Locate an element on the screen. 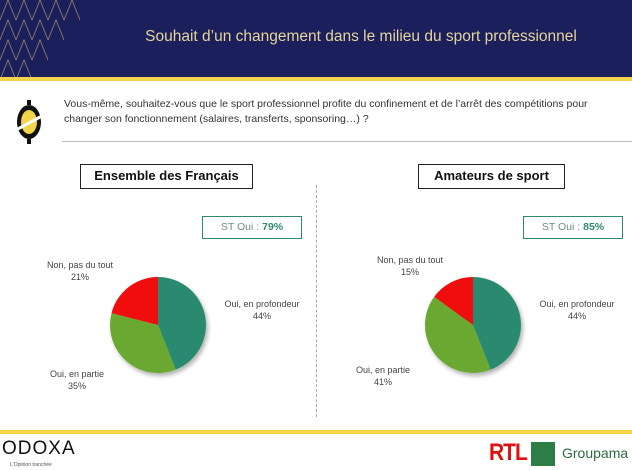  segment-title-sport-fans: Amateurs de sport is located at coordinates (491, 176).